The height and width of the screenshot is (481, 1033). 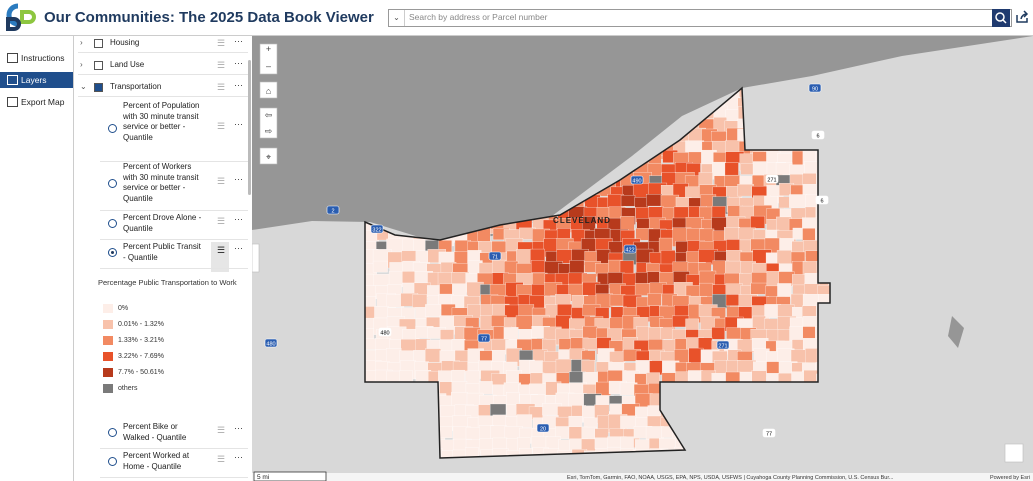 What do you see at coordinates (1001, 18) in the screenshot?
I see `search-button` at bounding box center [1001, 18].